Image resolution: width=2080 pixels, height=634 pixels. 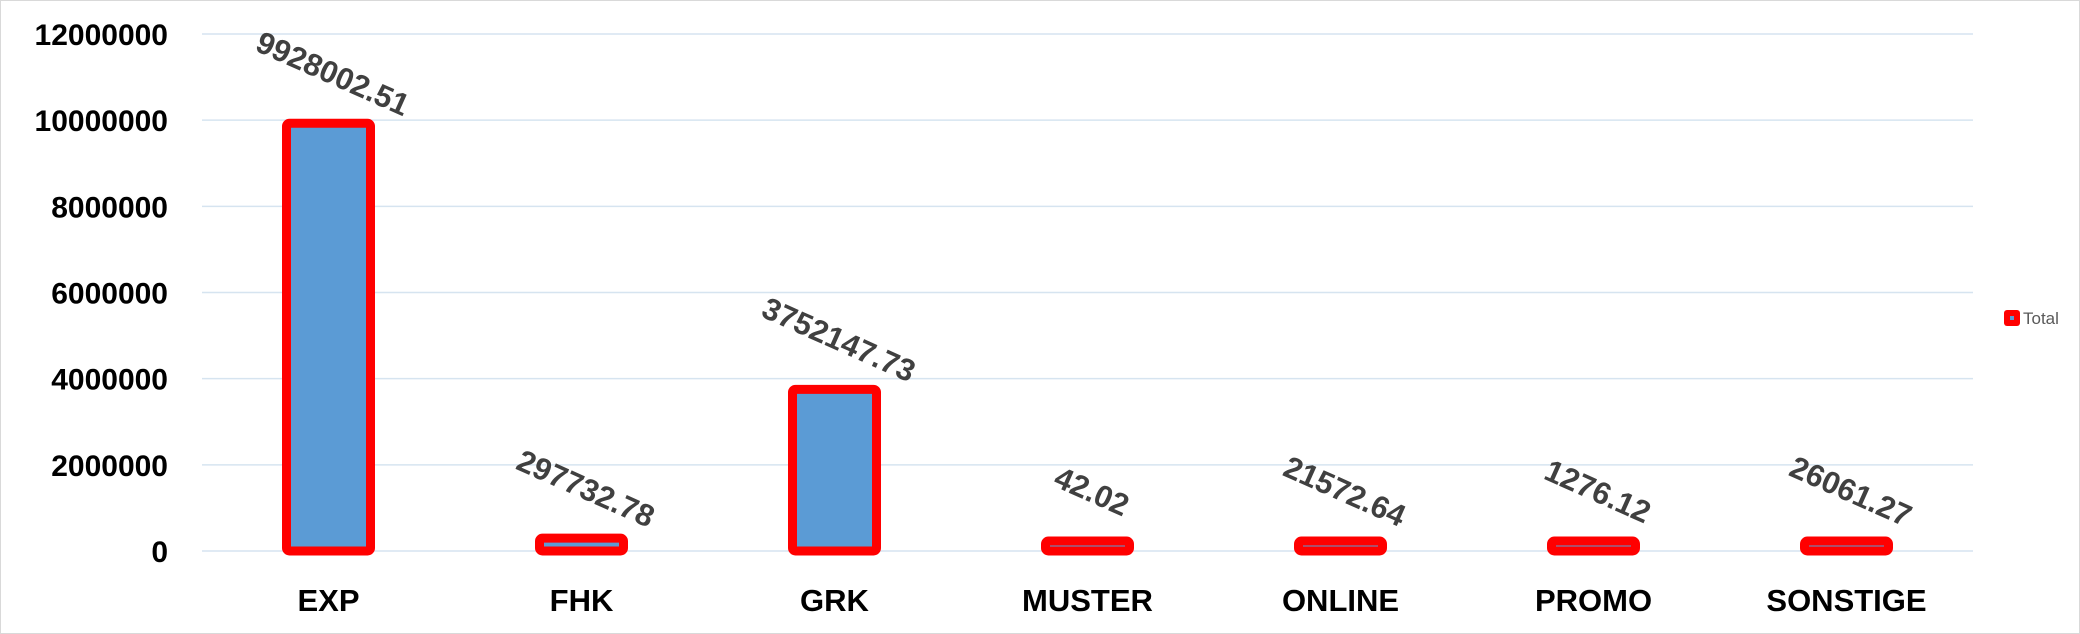 I want to click on data-label: 297732.78, so click(x=586, y=489).